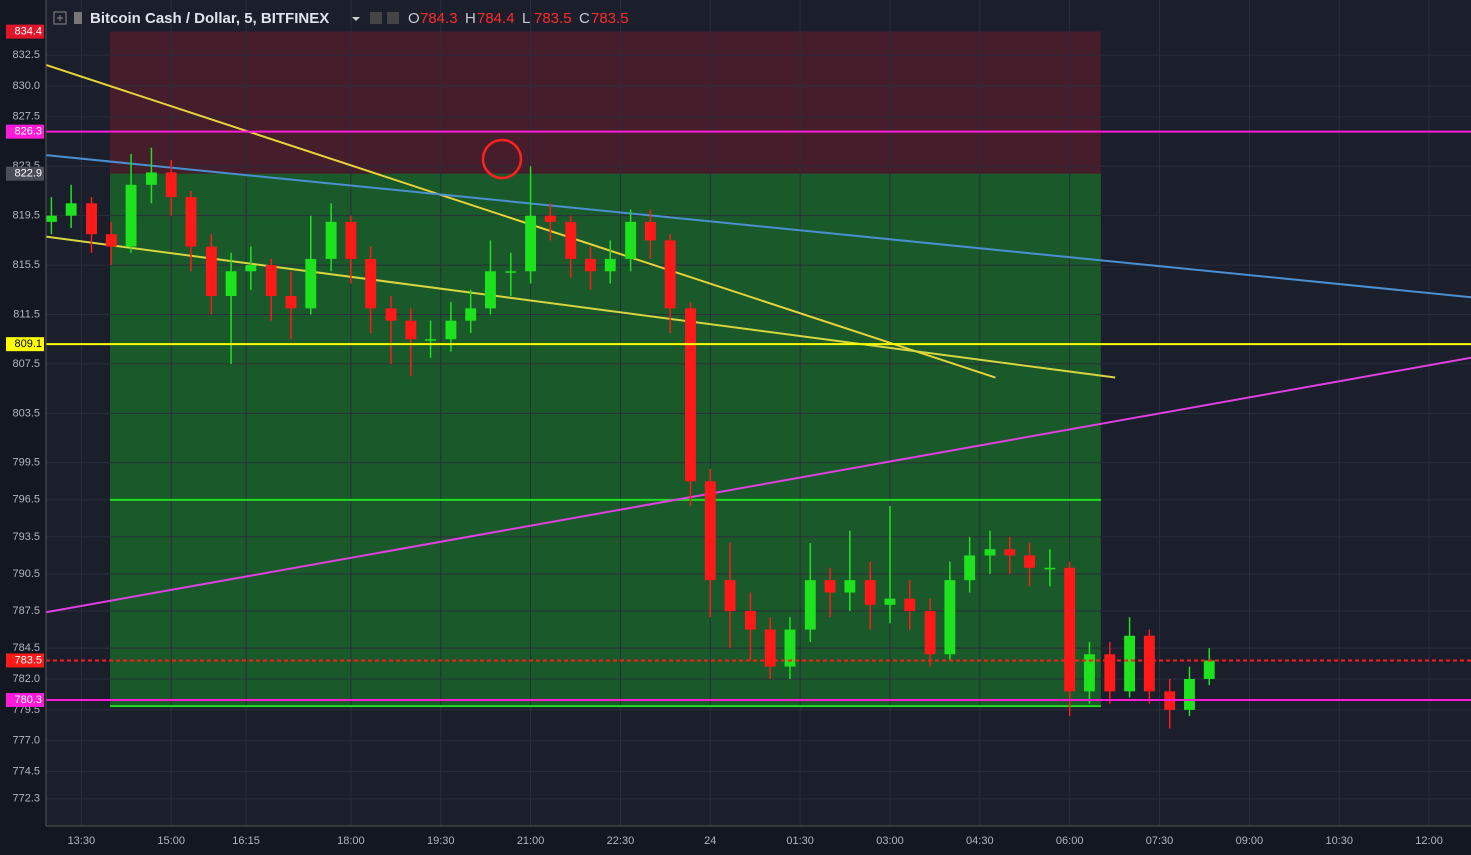 This screenshot has width=1471, height=855. What do you see at coordinates (26, 741) in the screenshot?
I see `y-tick-label: 777.0` at bounding box center [26, 741].